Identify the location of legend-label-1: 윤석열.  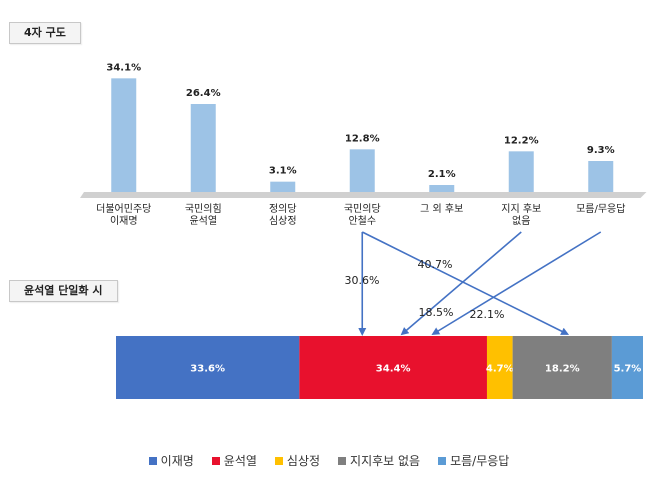
(240, 461).